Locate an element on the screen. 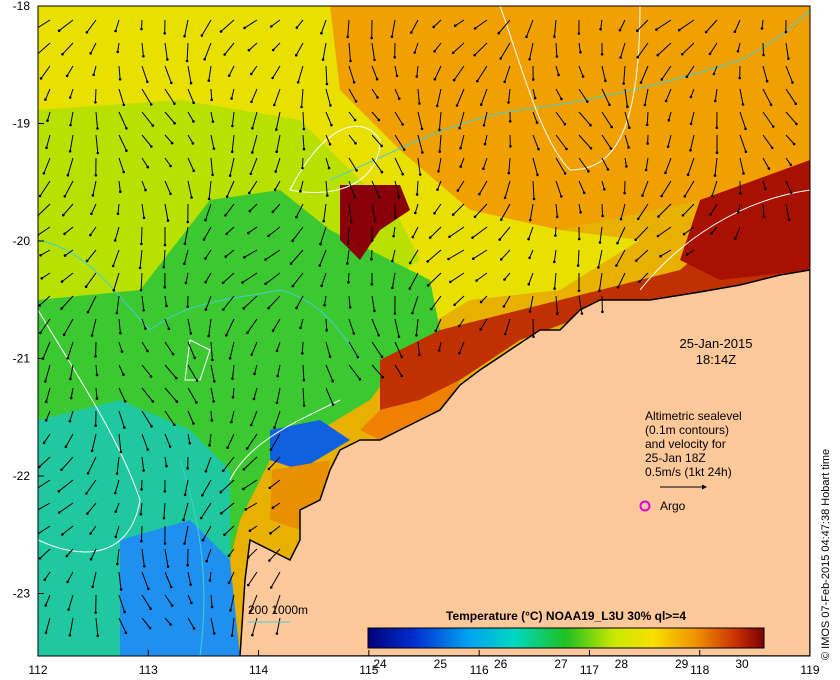 This screenshot has width=840, height=680. colorbar is located at coordinates (566, 638).